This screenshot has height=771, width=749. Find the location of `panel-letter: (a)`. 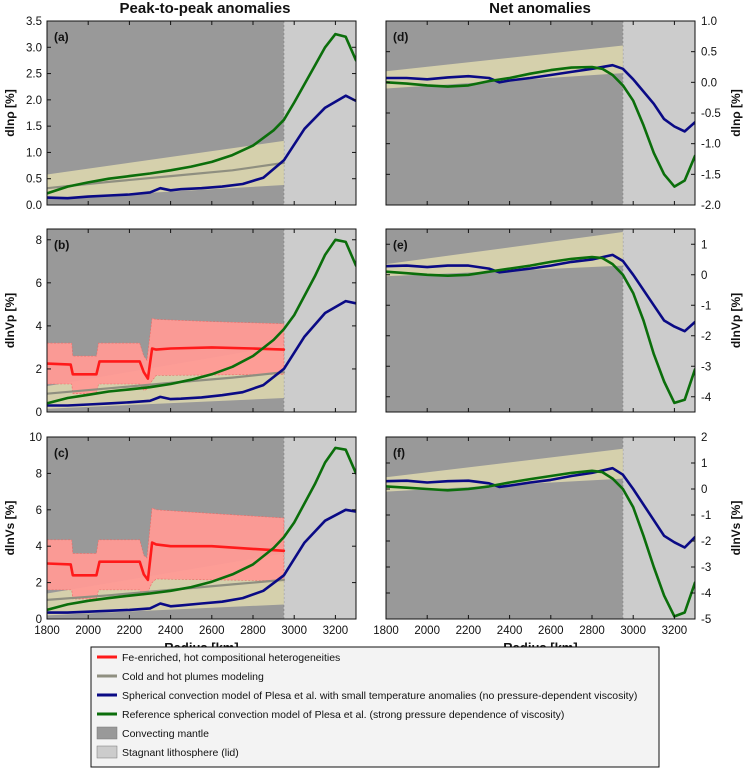

panel-letter: (a) is located at coordinates (61, 37).